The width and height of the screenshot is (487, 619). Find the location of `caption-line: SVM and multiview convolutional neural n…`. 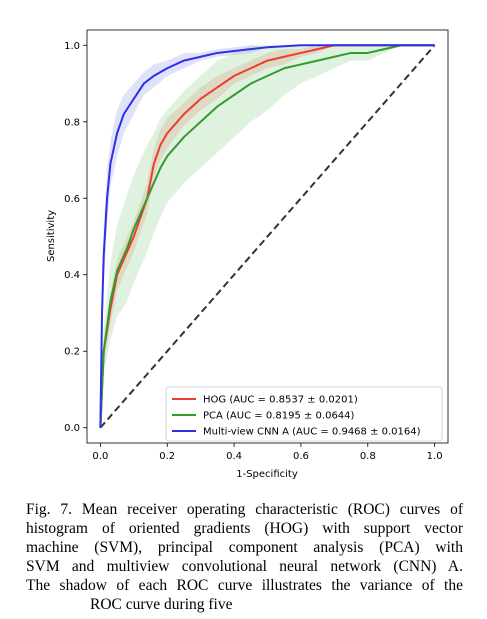

caption-line: SVM and multiview convolutional neural n… is located at coordinates (244, 566).